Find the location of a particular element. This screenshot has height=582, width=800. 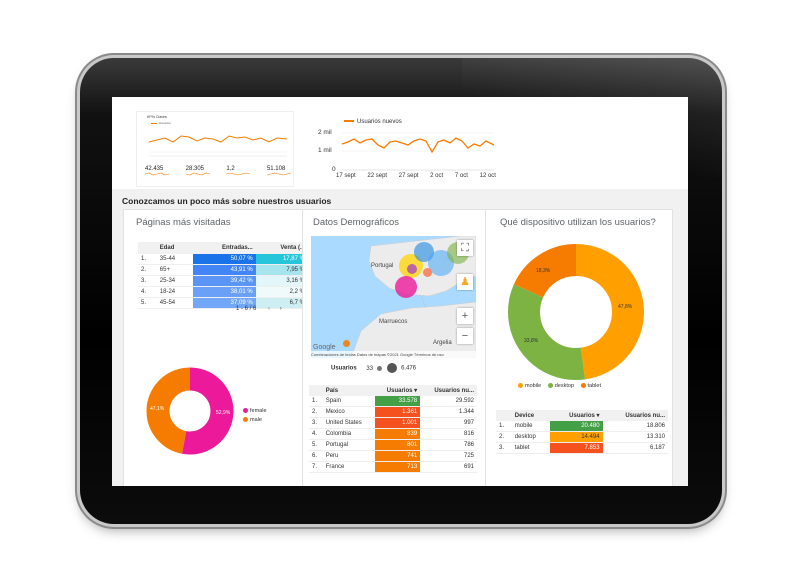

gender-donut: 52,9% 47,1% is located at coordinates (190, 411).